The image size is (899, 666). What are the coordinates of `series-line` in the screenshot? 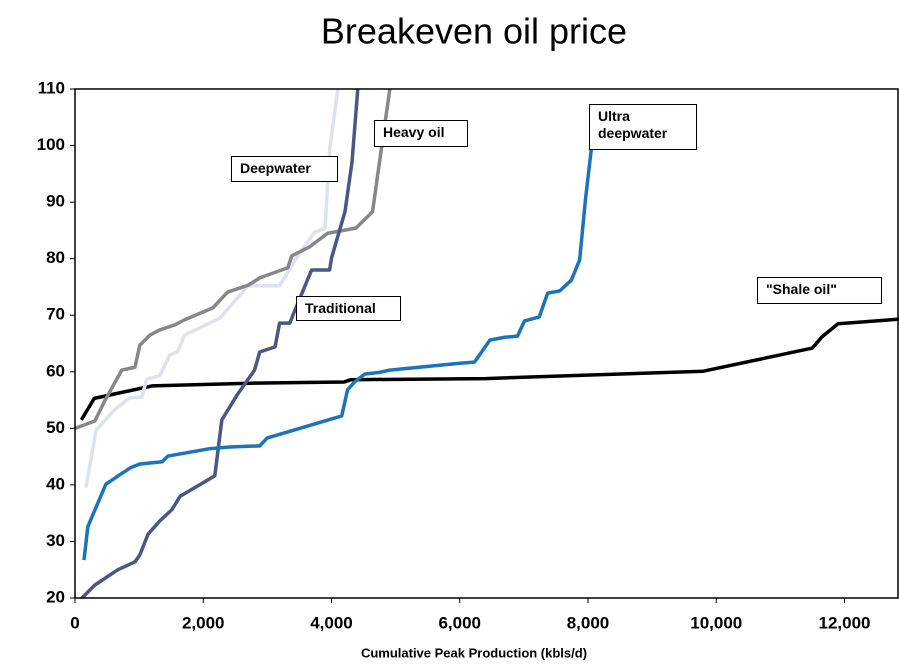 It's located at (489, 369).